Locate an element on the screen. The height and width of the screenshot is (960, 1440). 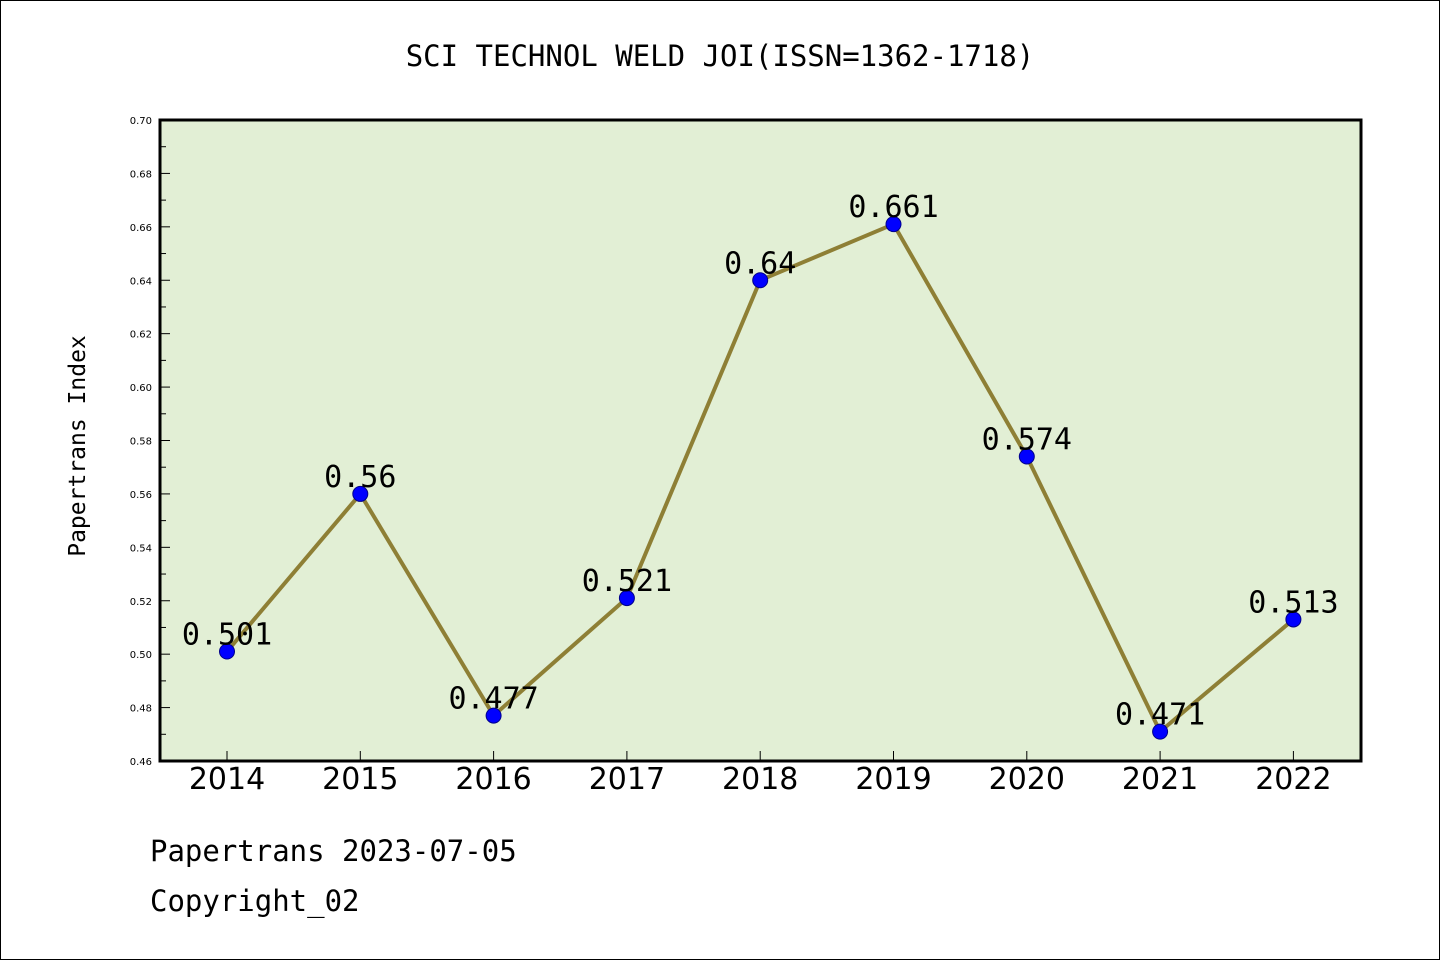
data-label: 0.574 is located at coordinates (1027, 440).